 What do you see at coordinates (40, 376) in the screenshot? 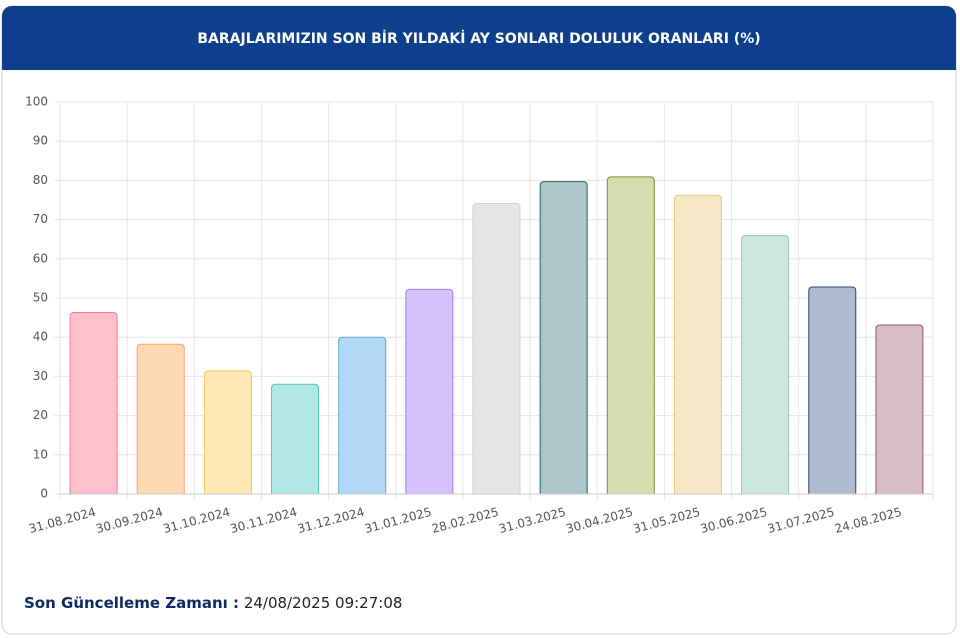
I see `y-tick-label: 30` at bounding box center [40, 376].